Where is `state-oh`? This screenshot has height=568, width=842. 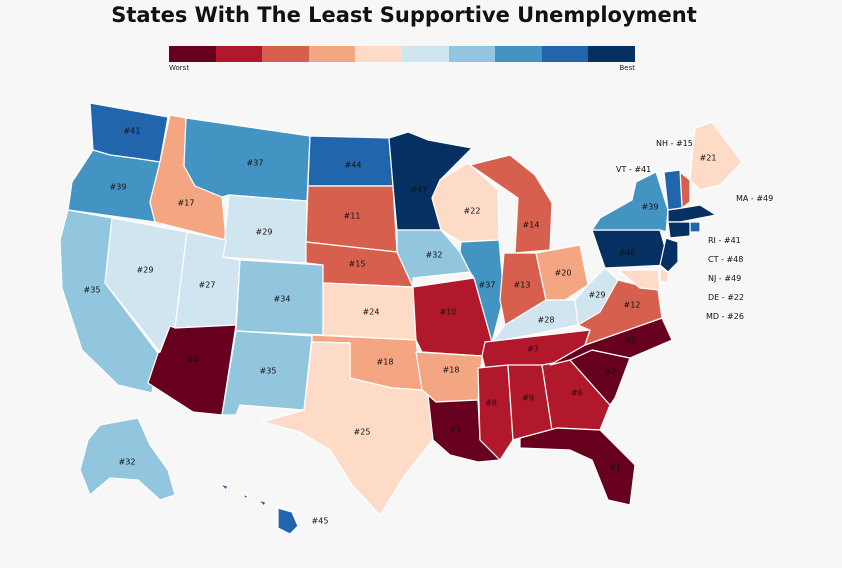 state-oh is located at coordinates (562, 277).